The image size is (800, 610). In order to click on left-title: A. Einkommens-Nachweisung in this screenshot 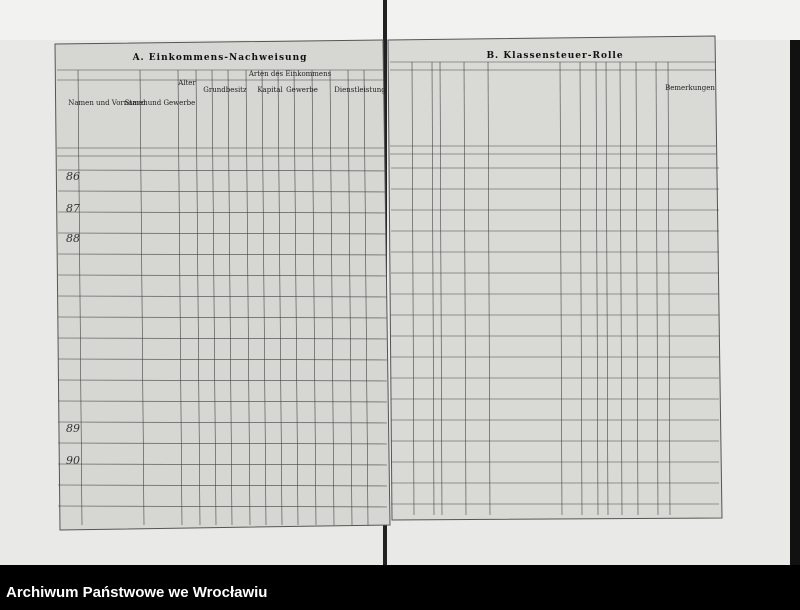, I will do `click(220, 58)`.